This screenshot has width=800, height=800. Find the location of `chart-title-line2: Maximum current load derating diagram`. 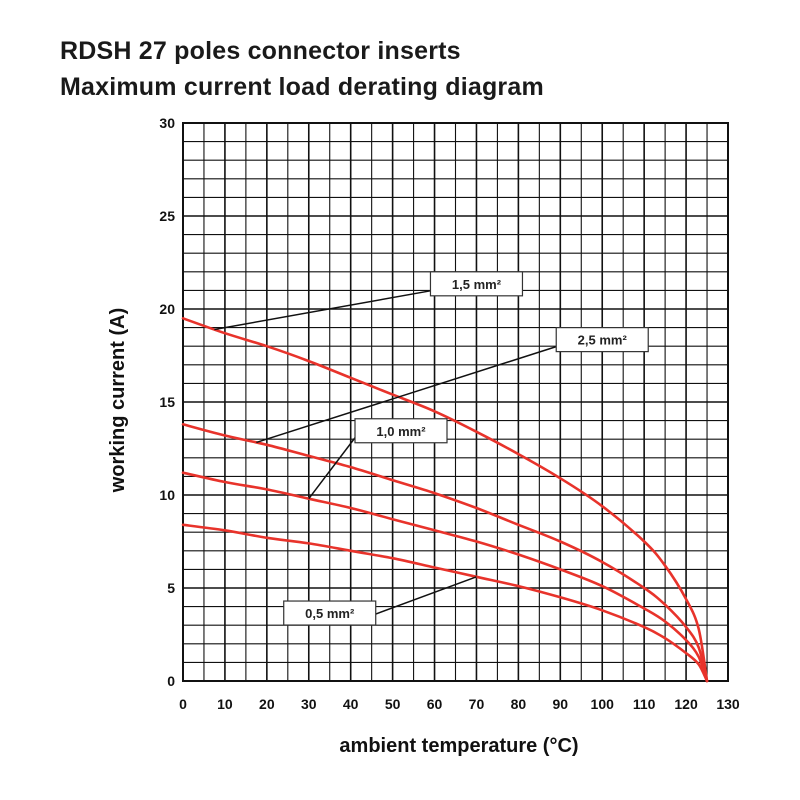

chart-title-line2: Maximum current load derating diagram is located at coordinates (302, 87).